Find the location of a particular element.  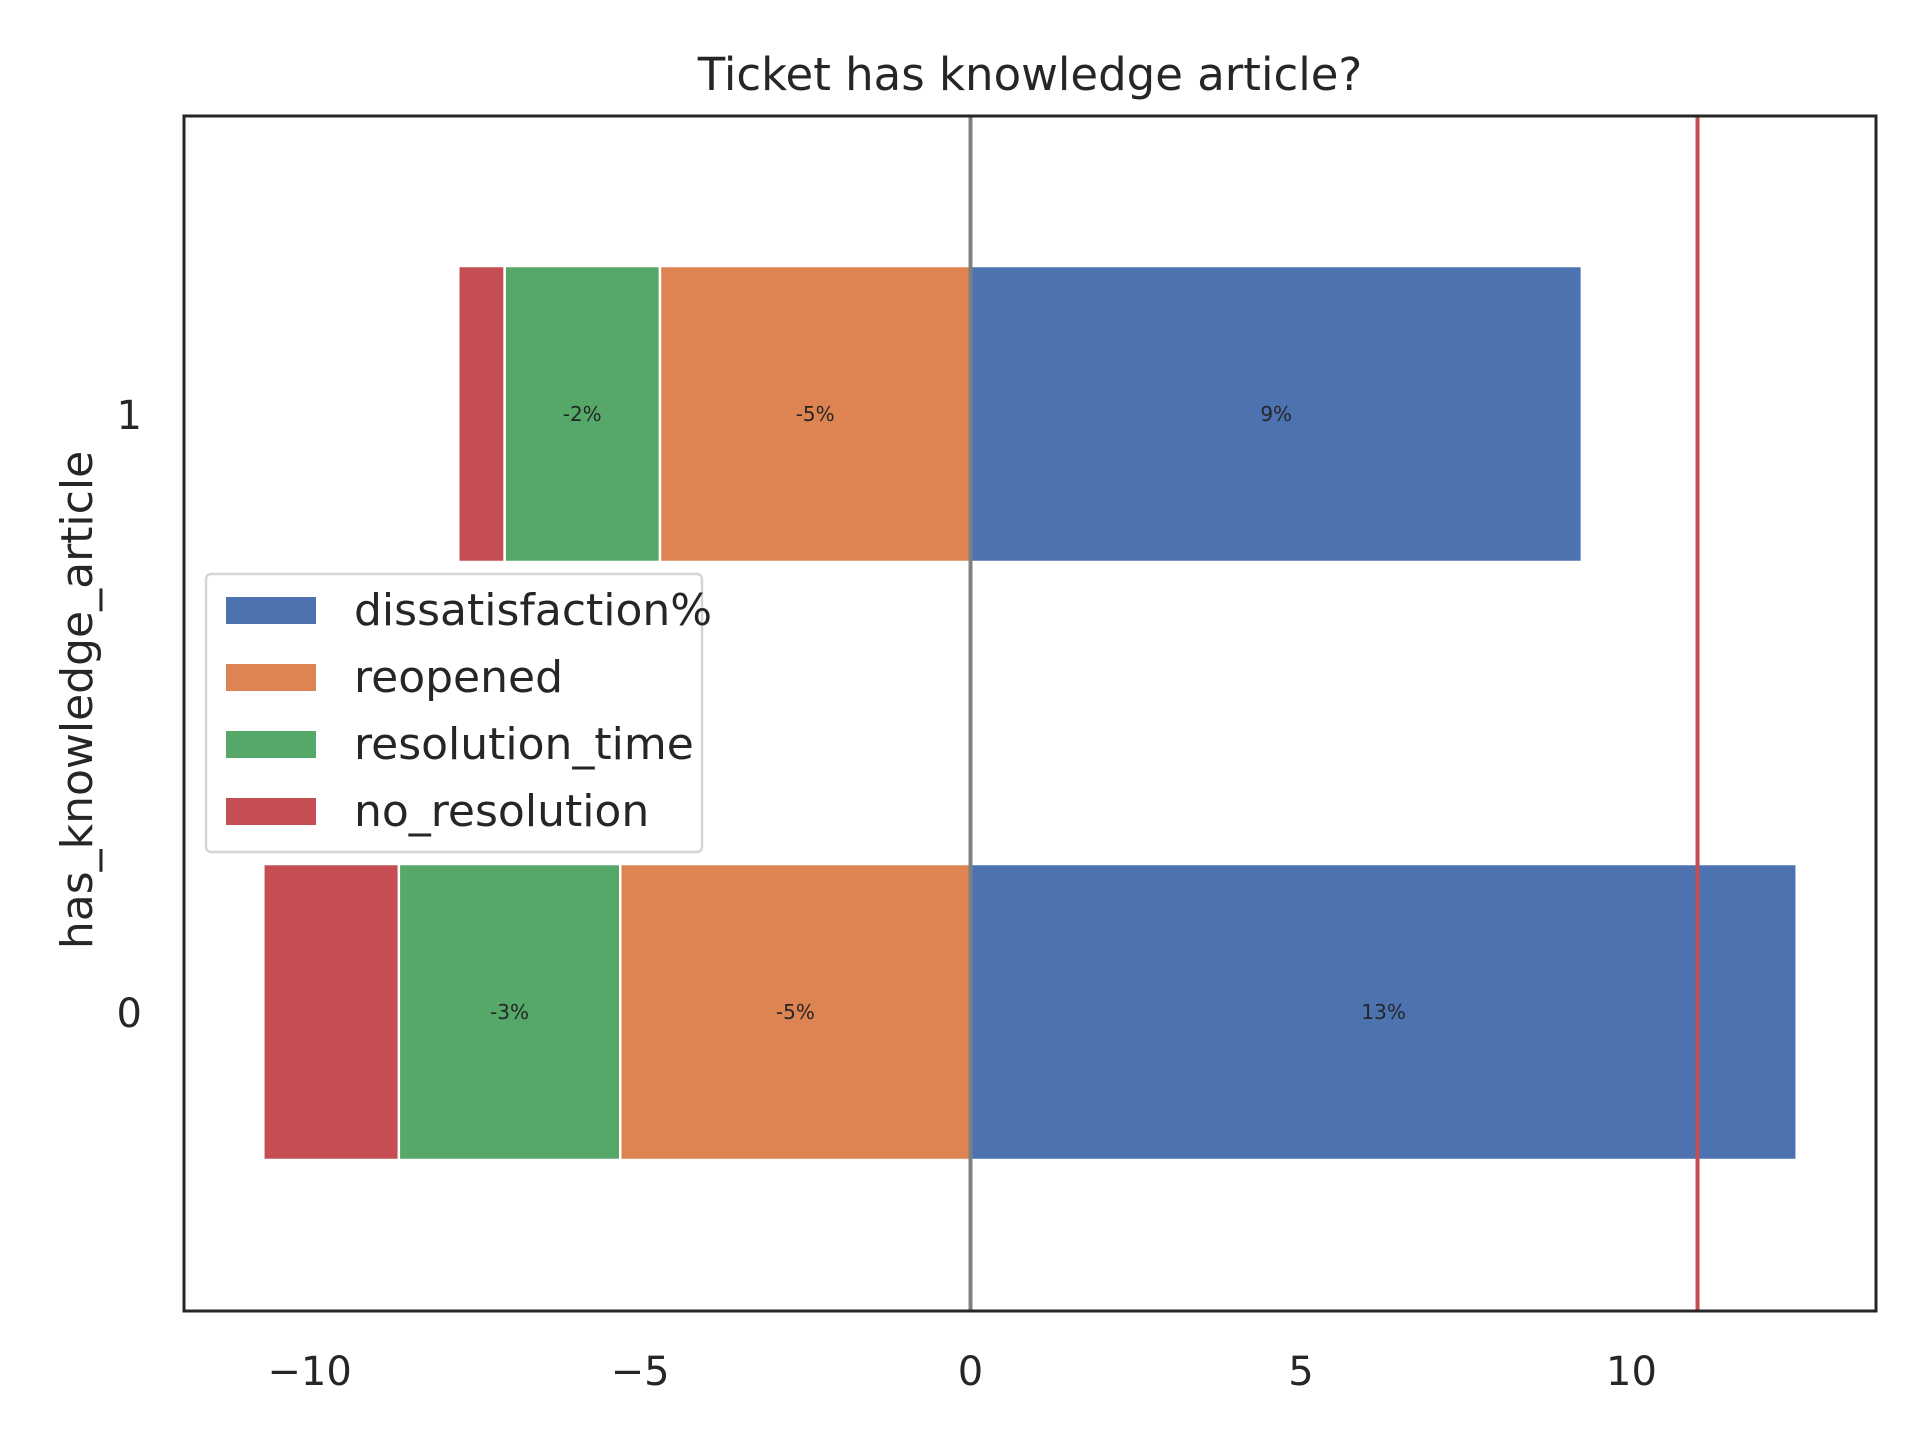

y-axis-label: has_knowledge_article is located at coordinates (77, 700).